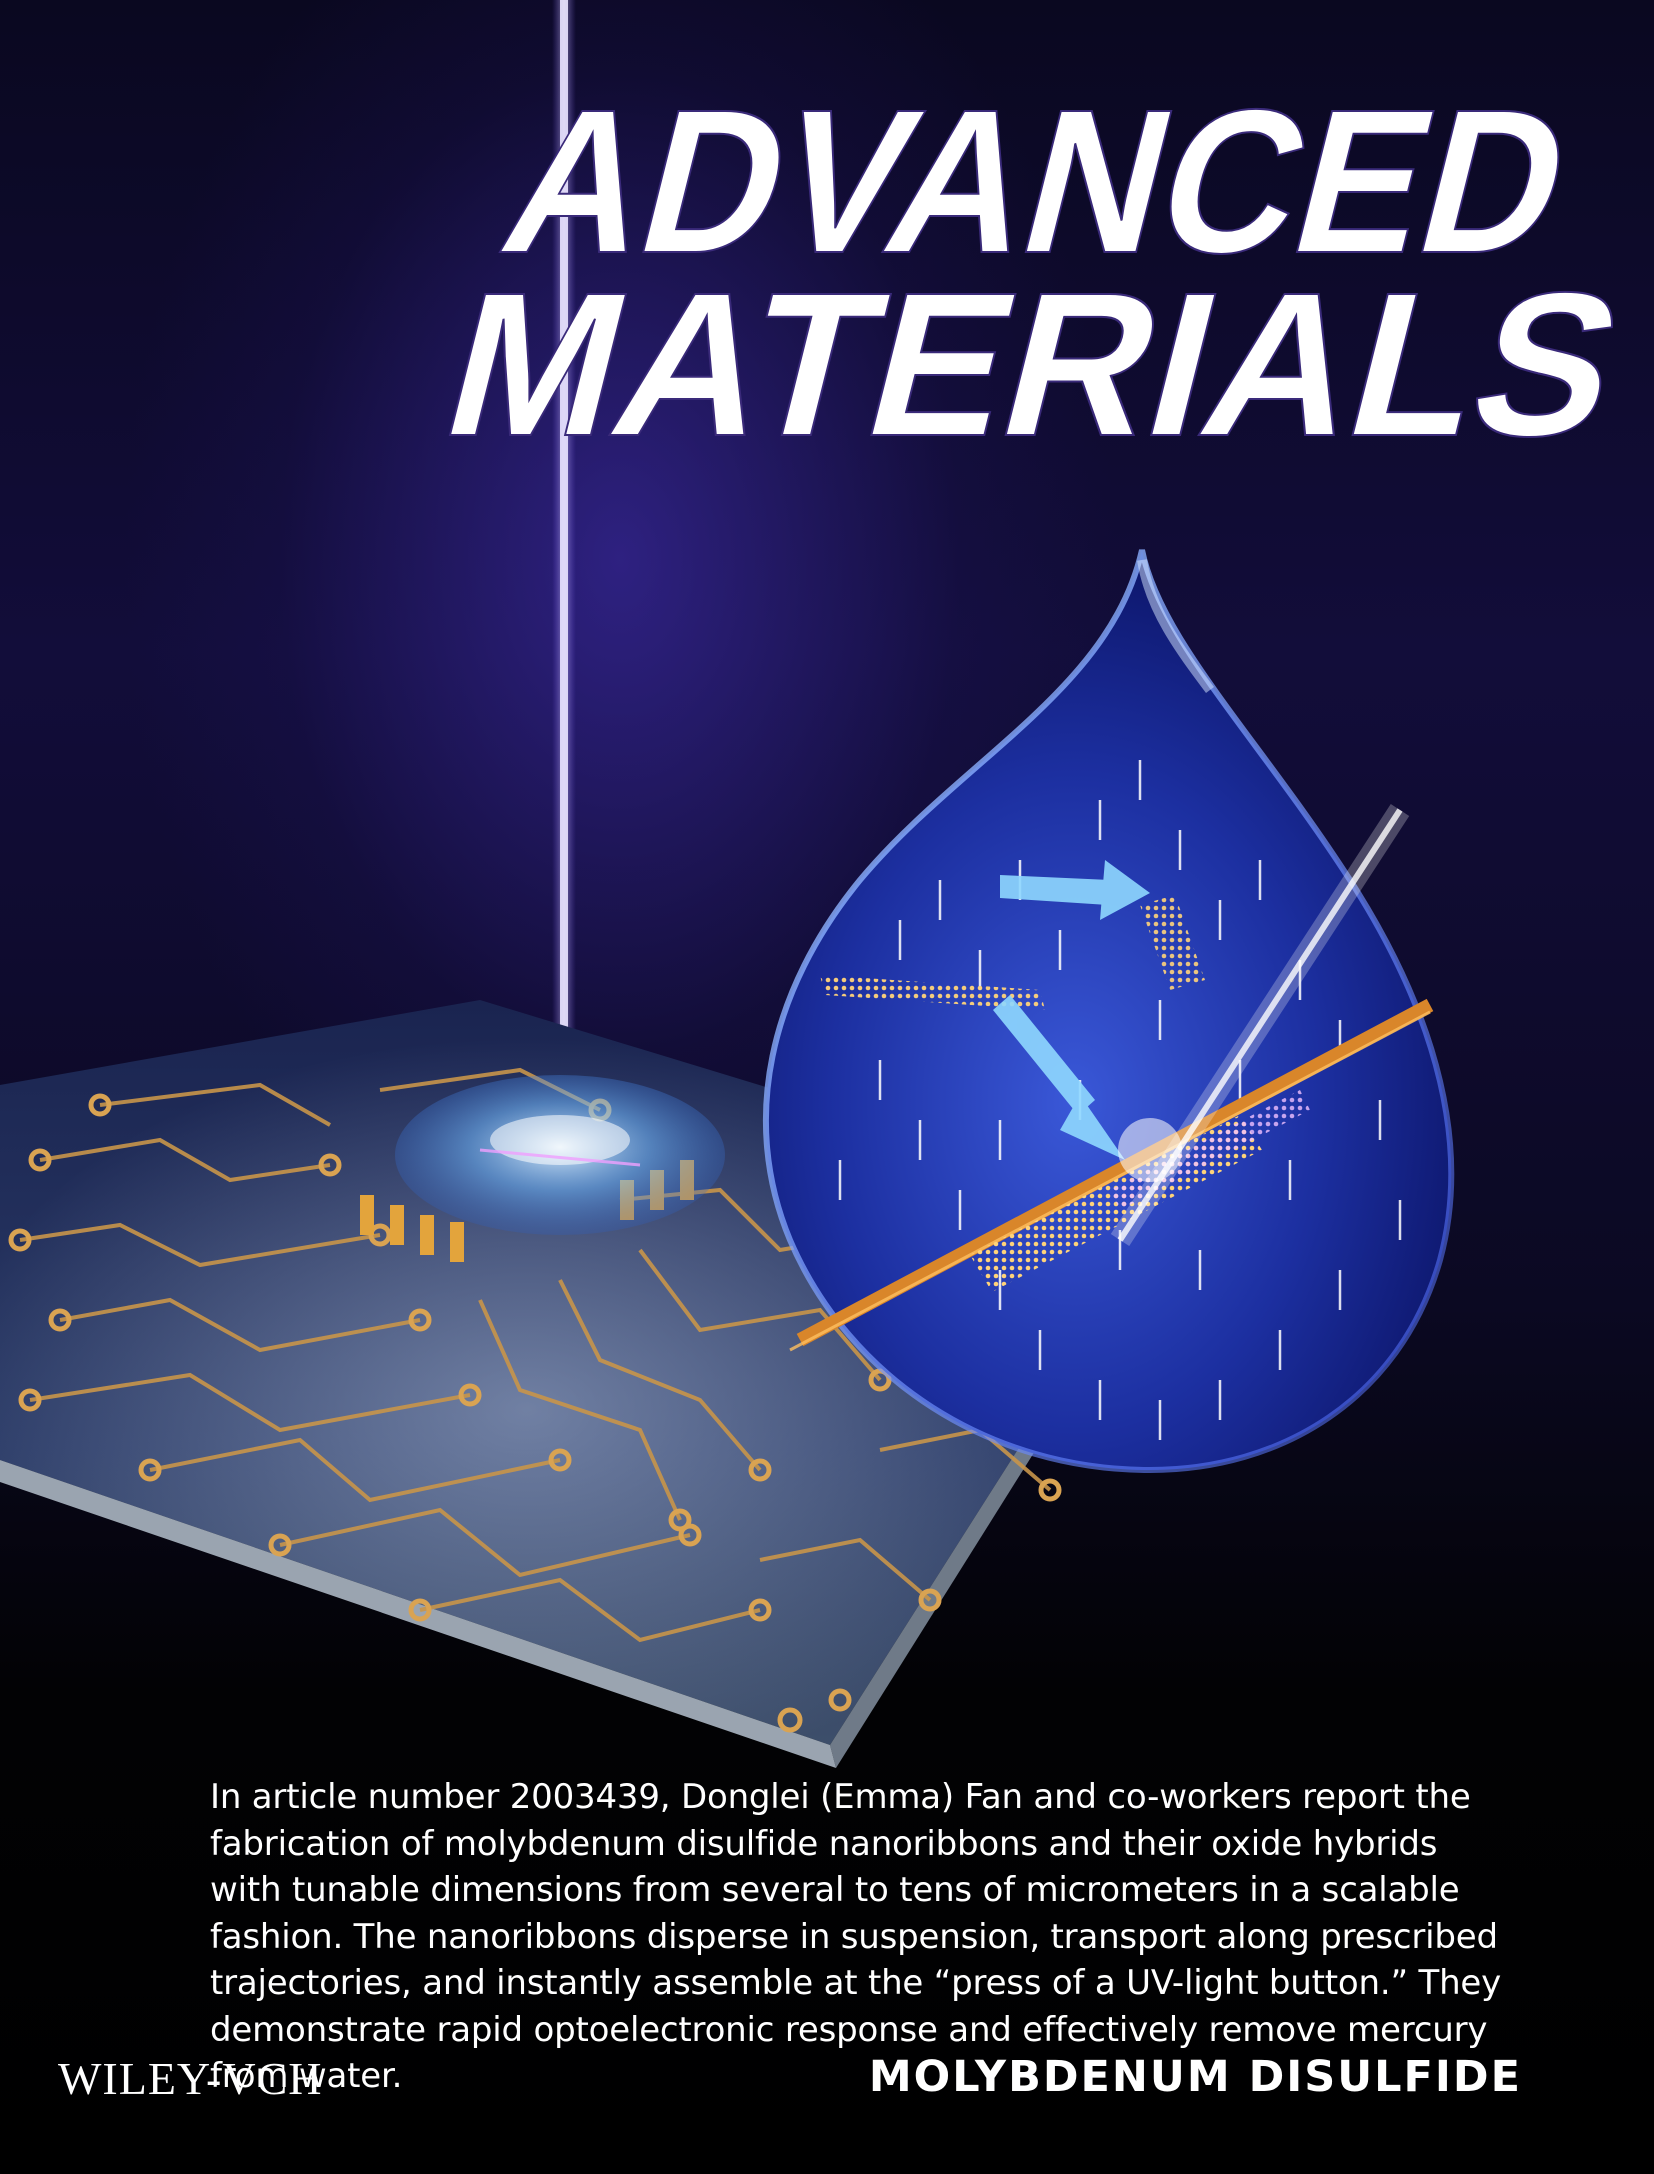  Describe the element at coordinates (418, 1614) in the screenshot. I see `board-edge-front` at that location.